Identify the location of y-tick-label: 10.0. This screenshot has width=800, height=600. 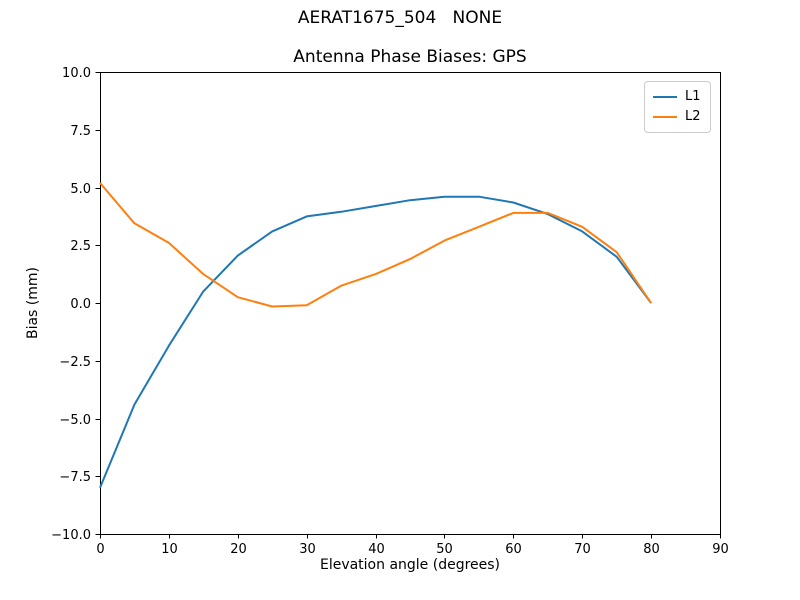
(76, 73).